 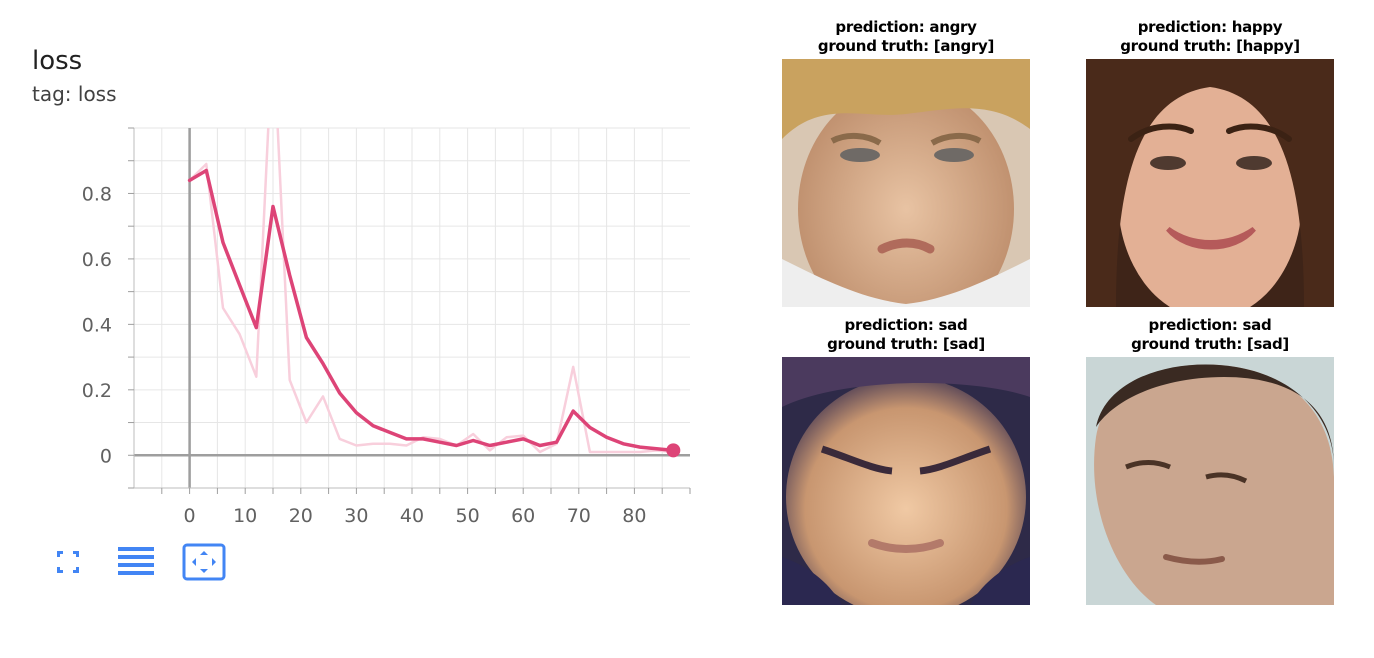 I want to click on toggle-log-scale-button, so click(x=136, y=562).